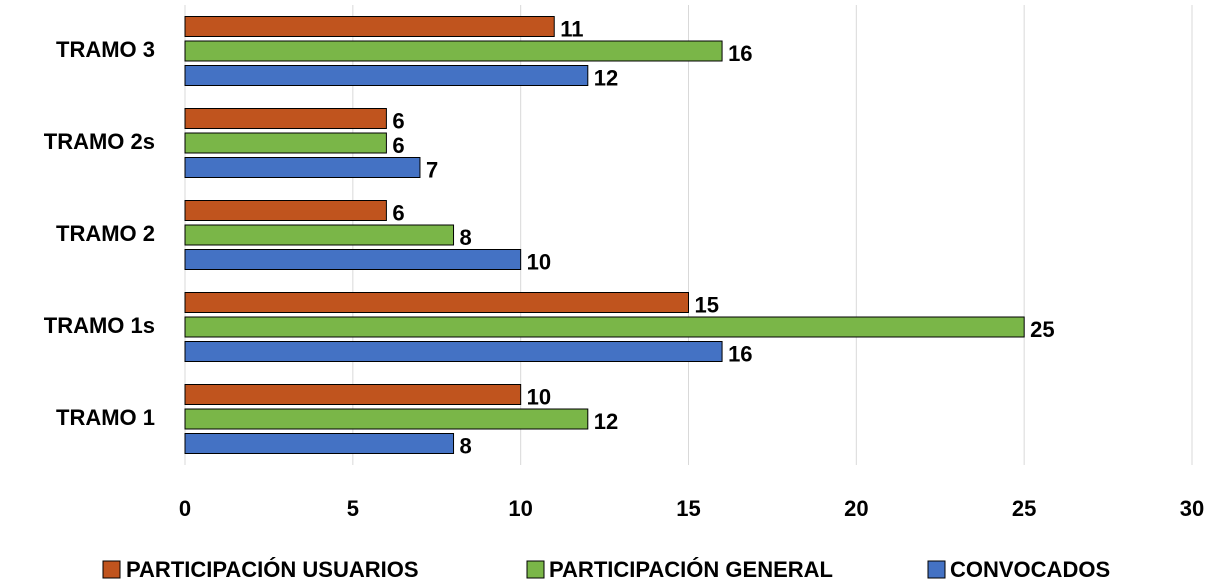 Image resolution: width=1222 pixels, height=584 pixels. What do you see at coordinates (1024, 508) in the screenshot?
I see `x-tick-label: 25` at bounding box center [1024, 508].